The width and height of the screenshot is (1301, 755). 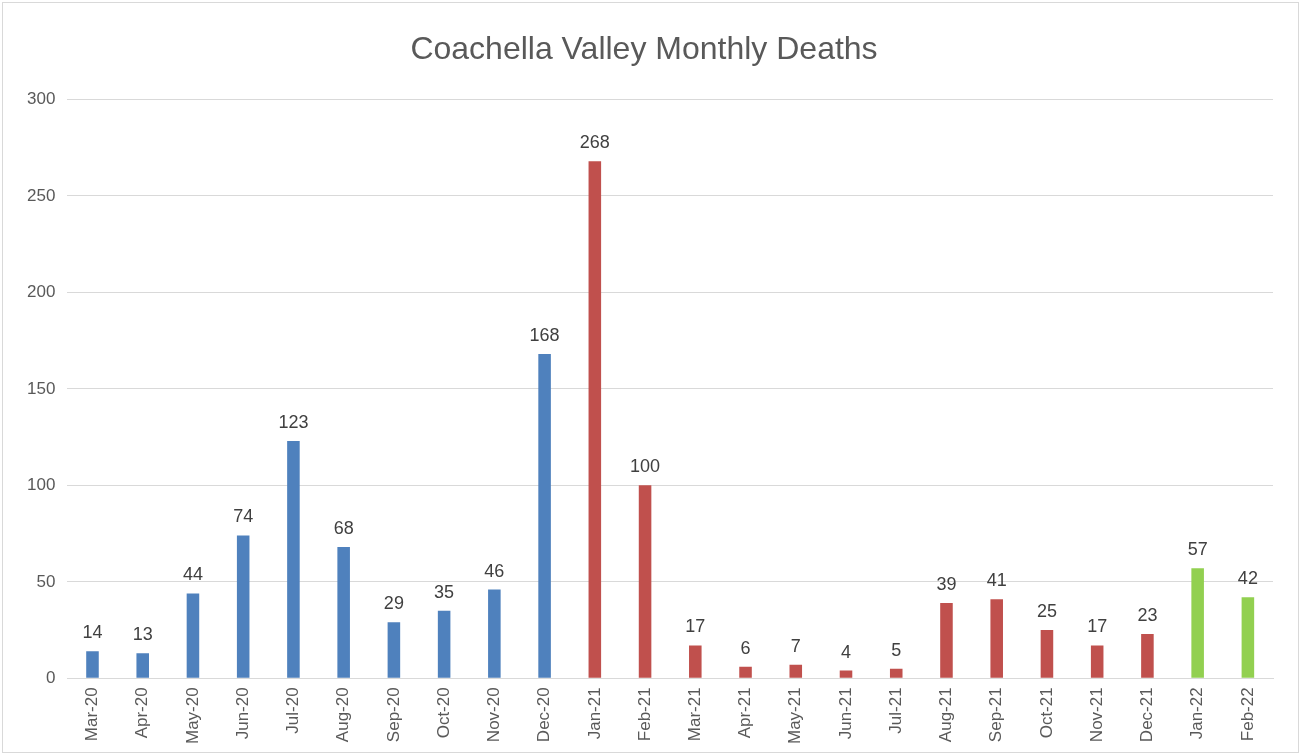 I want to click on x-tick-label: Sep-21, so click(x=996, y=715).